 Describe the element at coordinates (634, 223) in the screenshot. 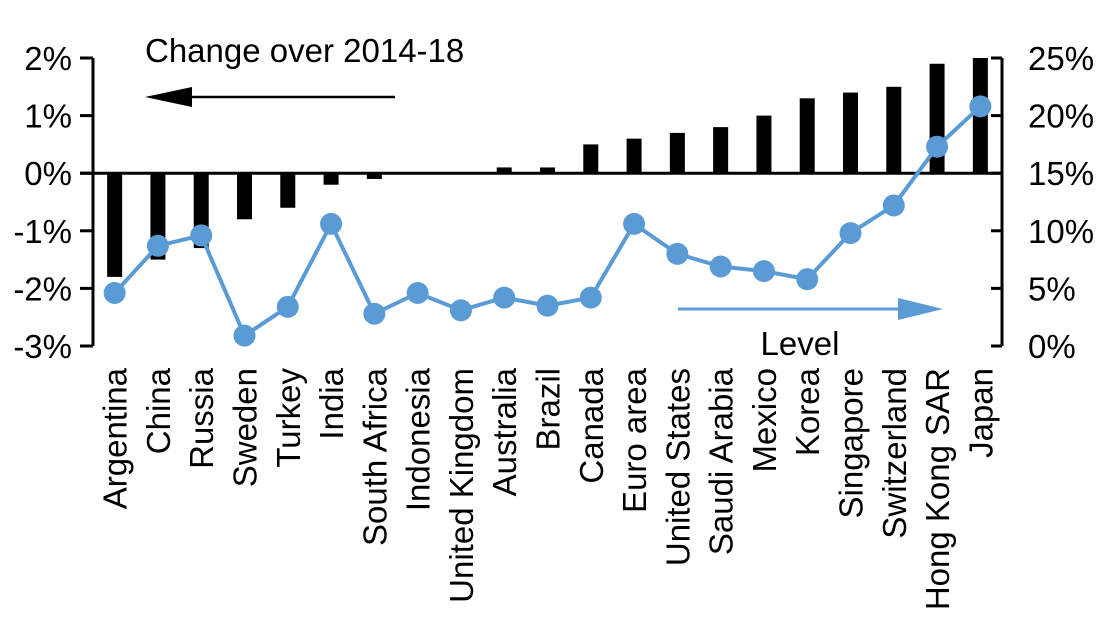

I see `marker-euro-area` at that location.